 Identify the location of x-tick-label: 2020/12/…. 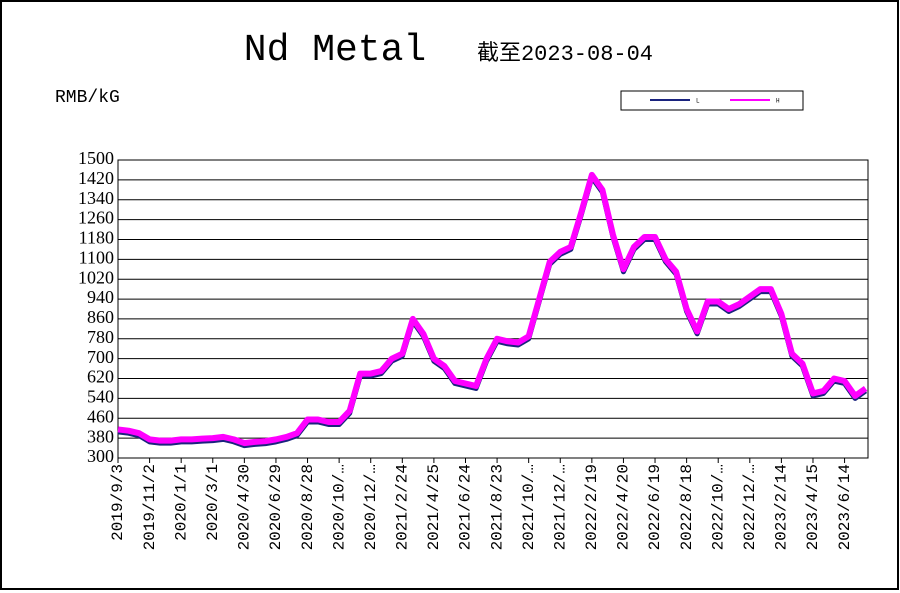
(371, 507).